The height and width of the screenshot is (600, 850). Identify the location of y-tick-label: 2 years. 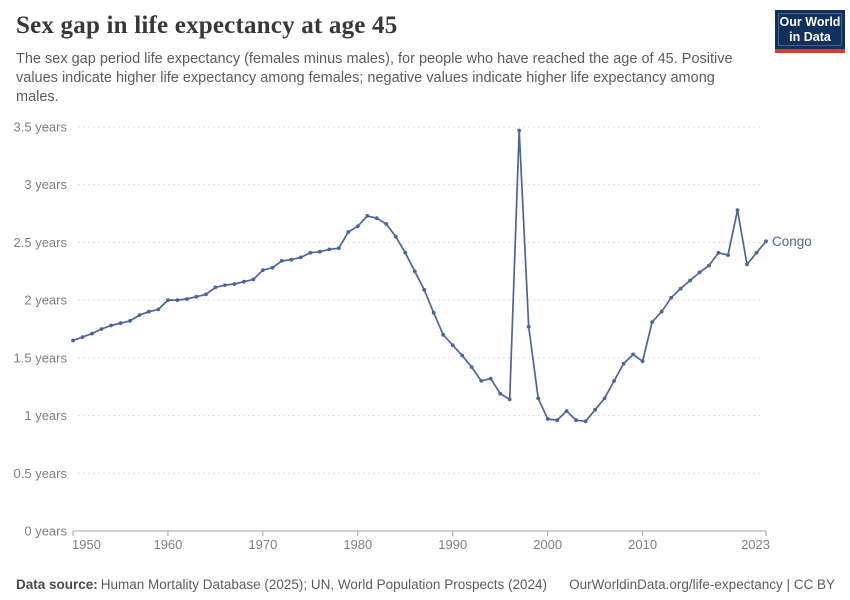
(45, 300).